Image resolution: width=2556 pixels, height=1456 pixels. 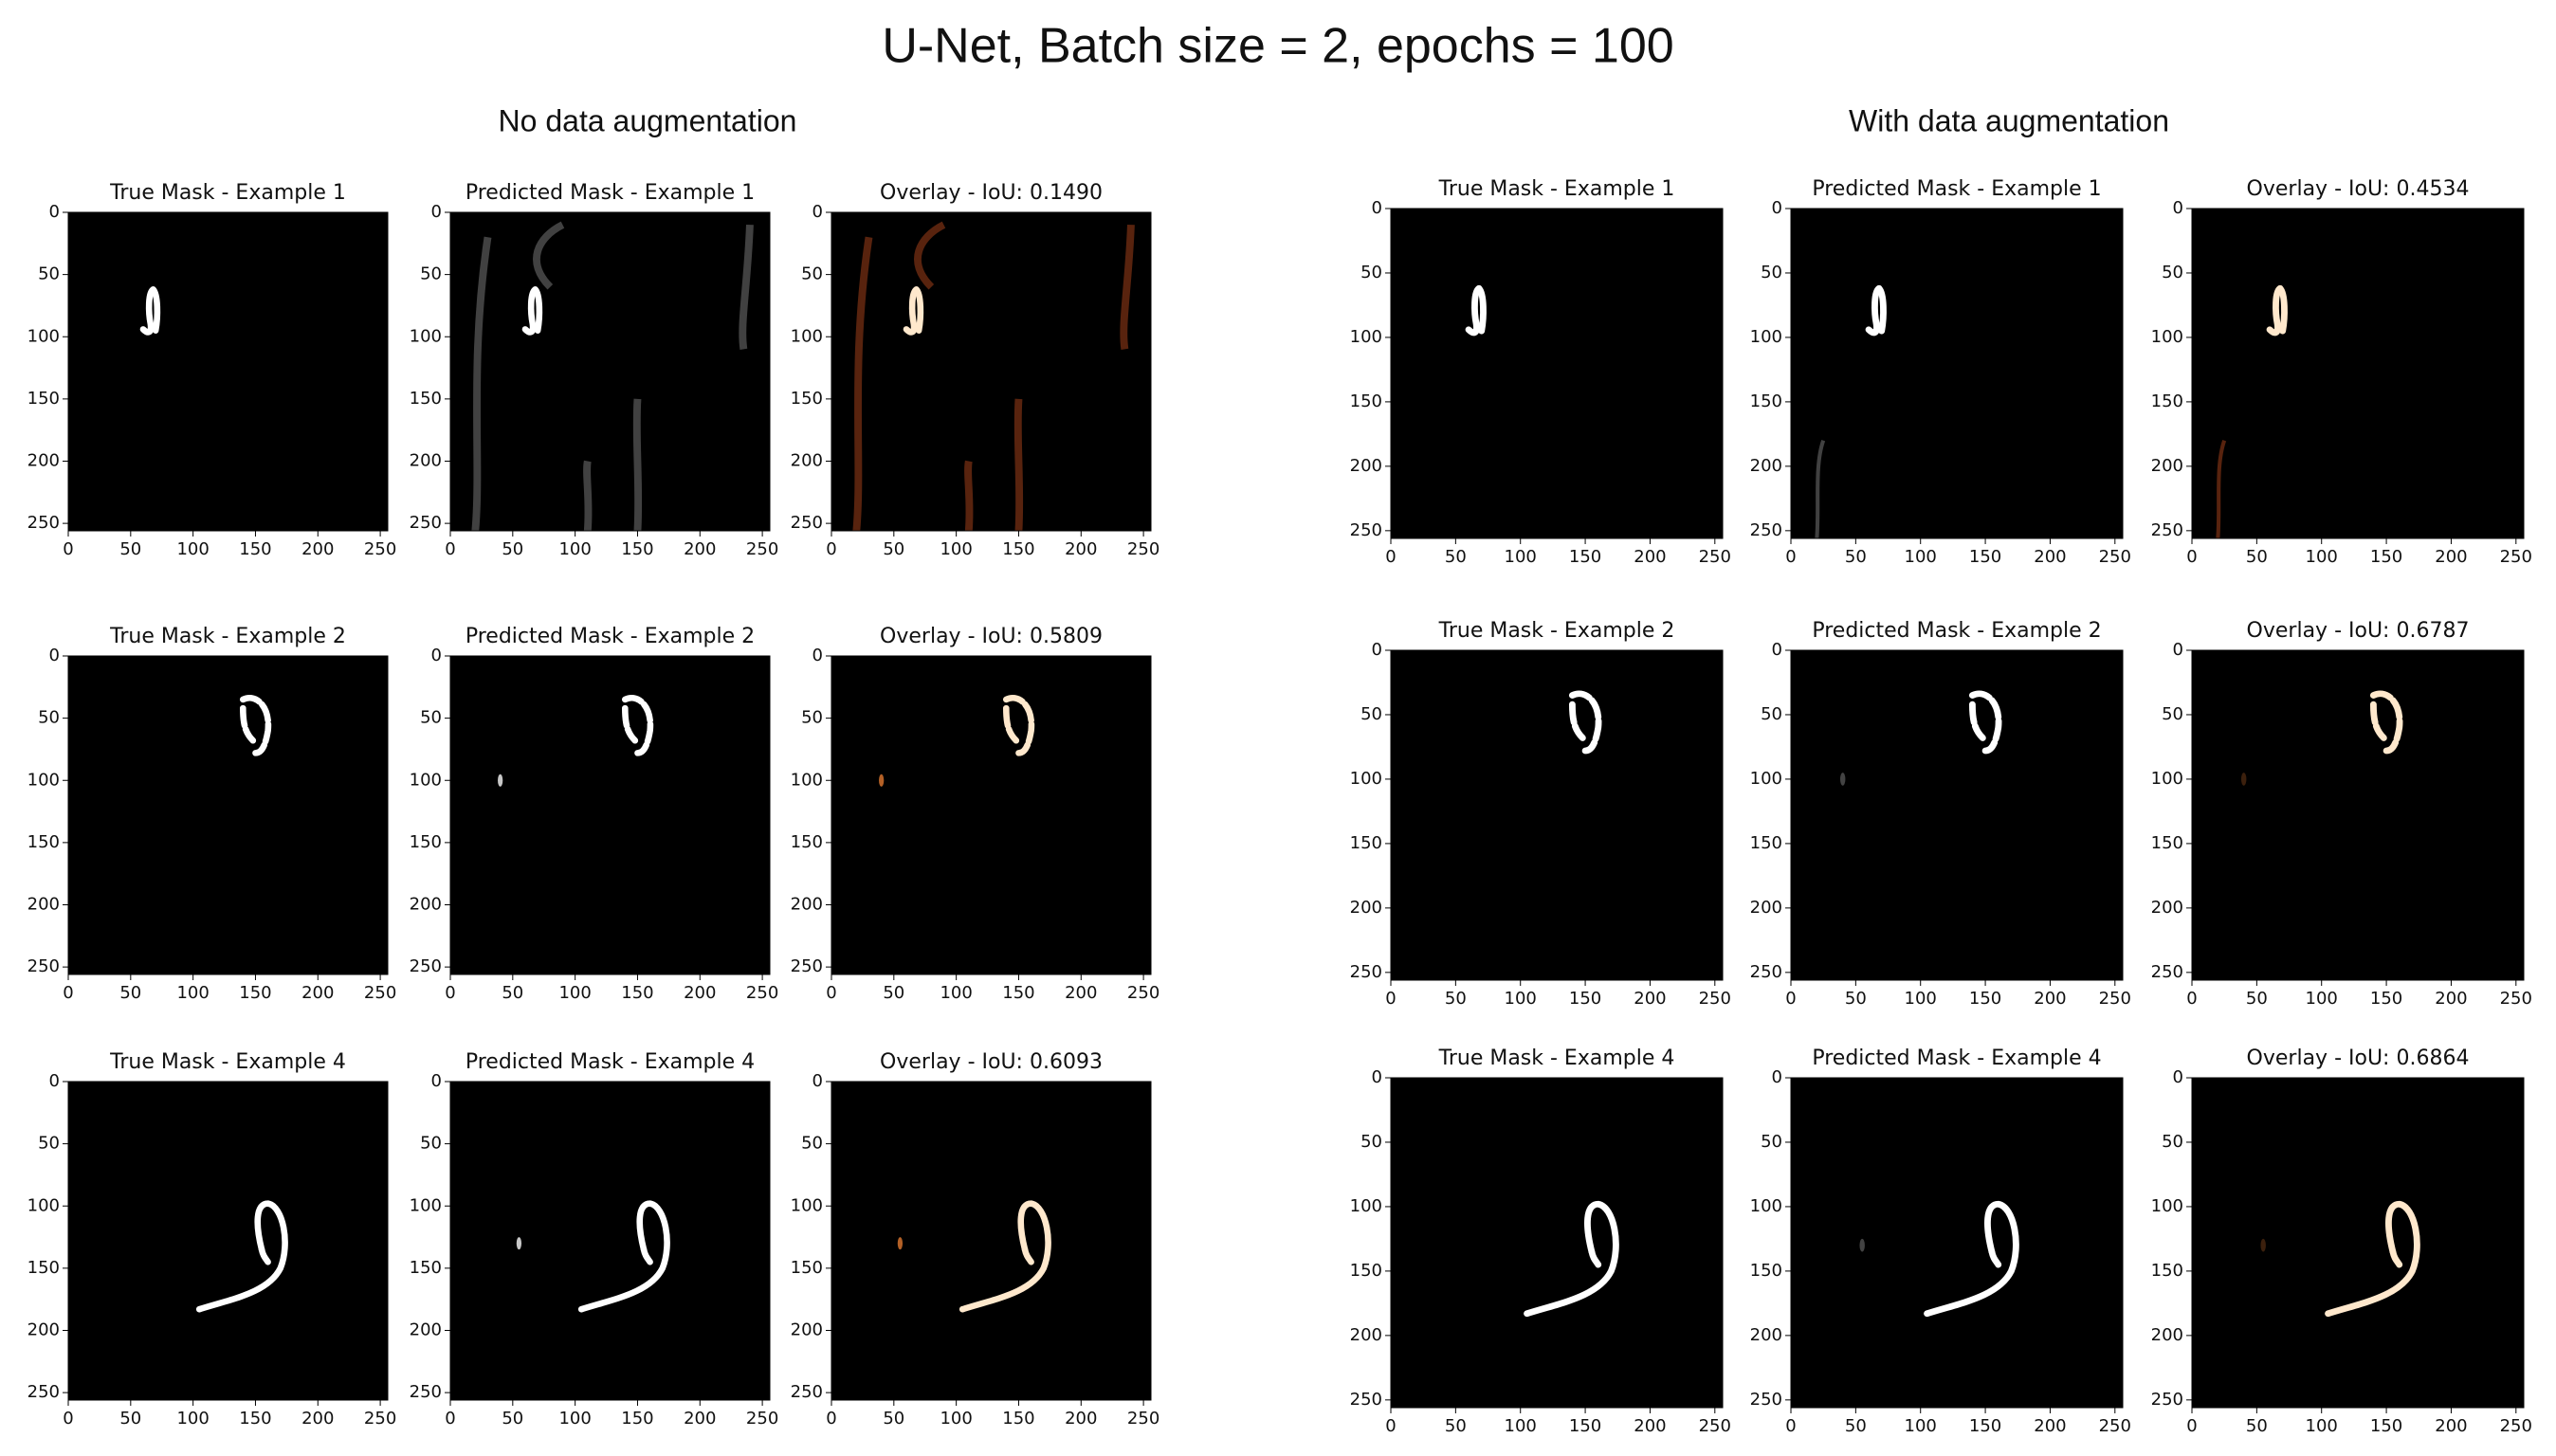 I want to click on section-heading: With data augmentation, so click(x=2009, y=120).